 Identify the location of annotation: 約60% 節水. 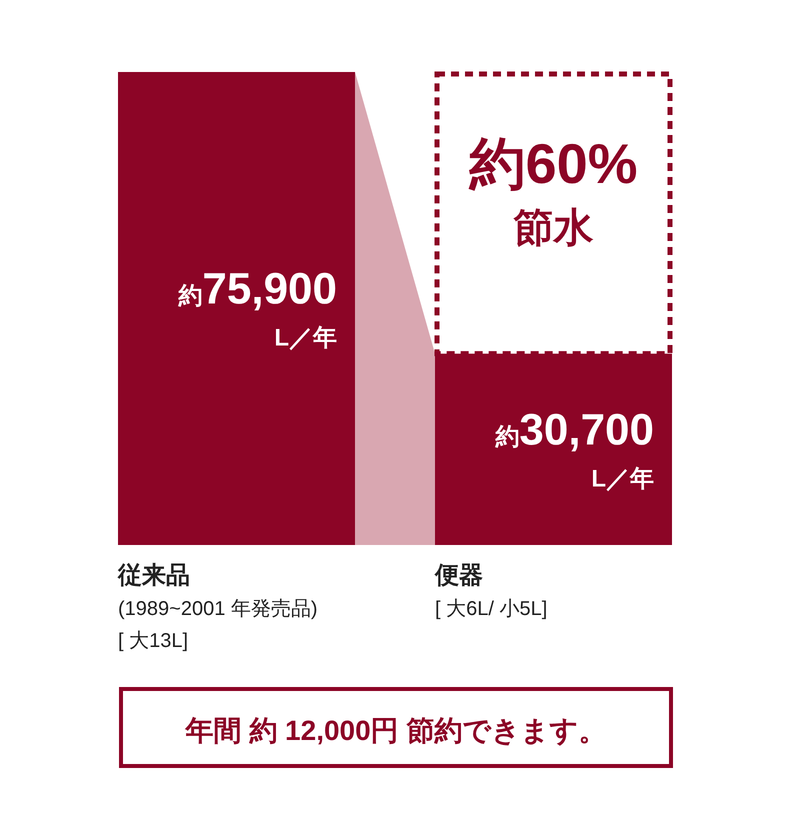
(553, 191).